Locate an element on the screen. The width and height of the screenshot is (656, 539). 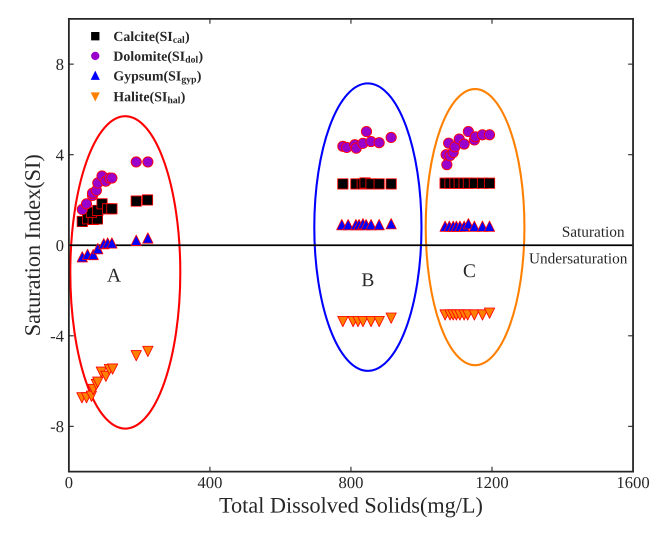
legend-label: Halite(SI$_{hal}$) is located at coordinates (149, 98).